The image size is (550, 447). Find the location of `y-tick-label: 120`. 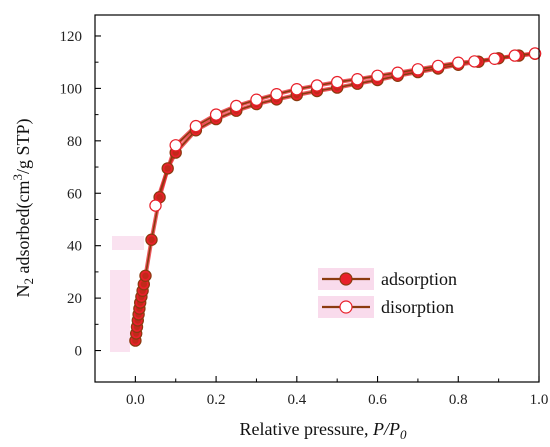

y-tick-label: 120 is located at coordinates (71, 37).